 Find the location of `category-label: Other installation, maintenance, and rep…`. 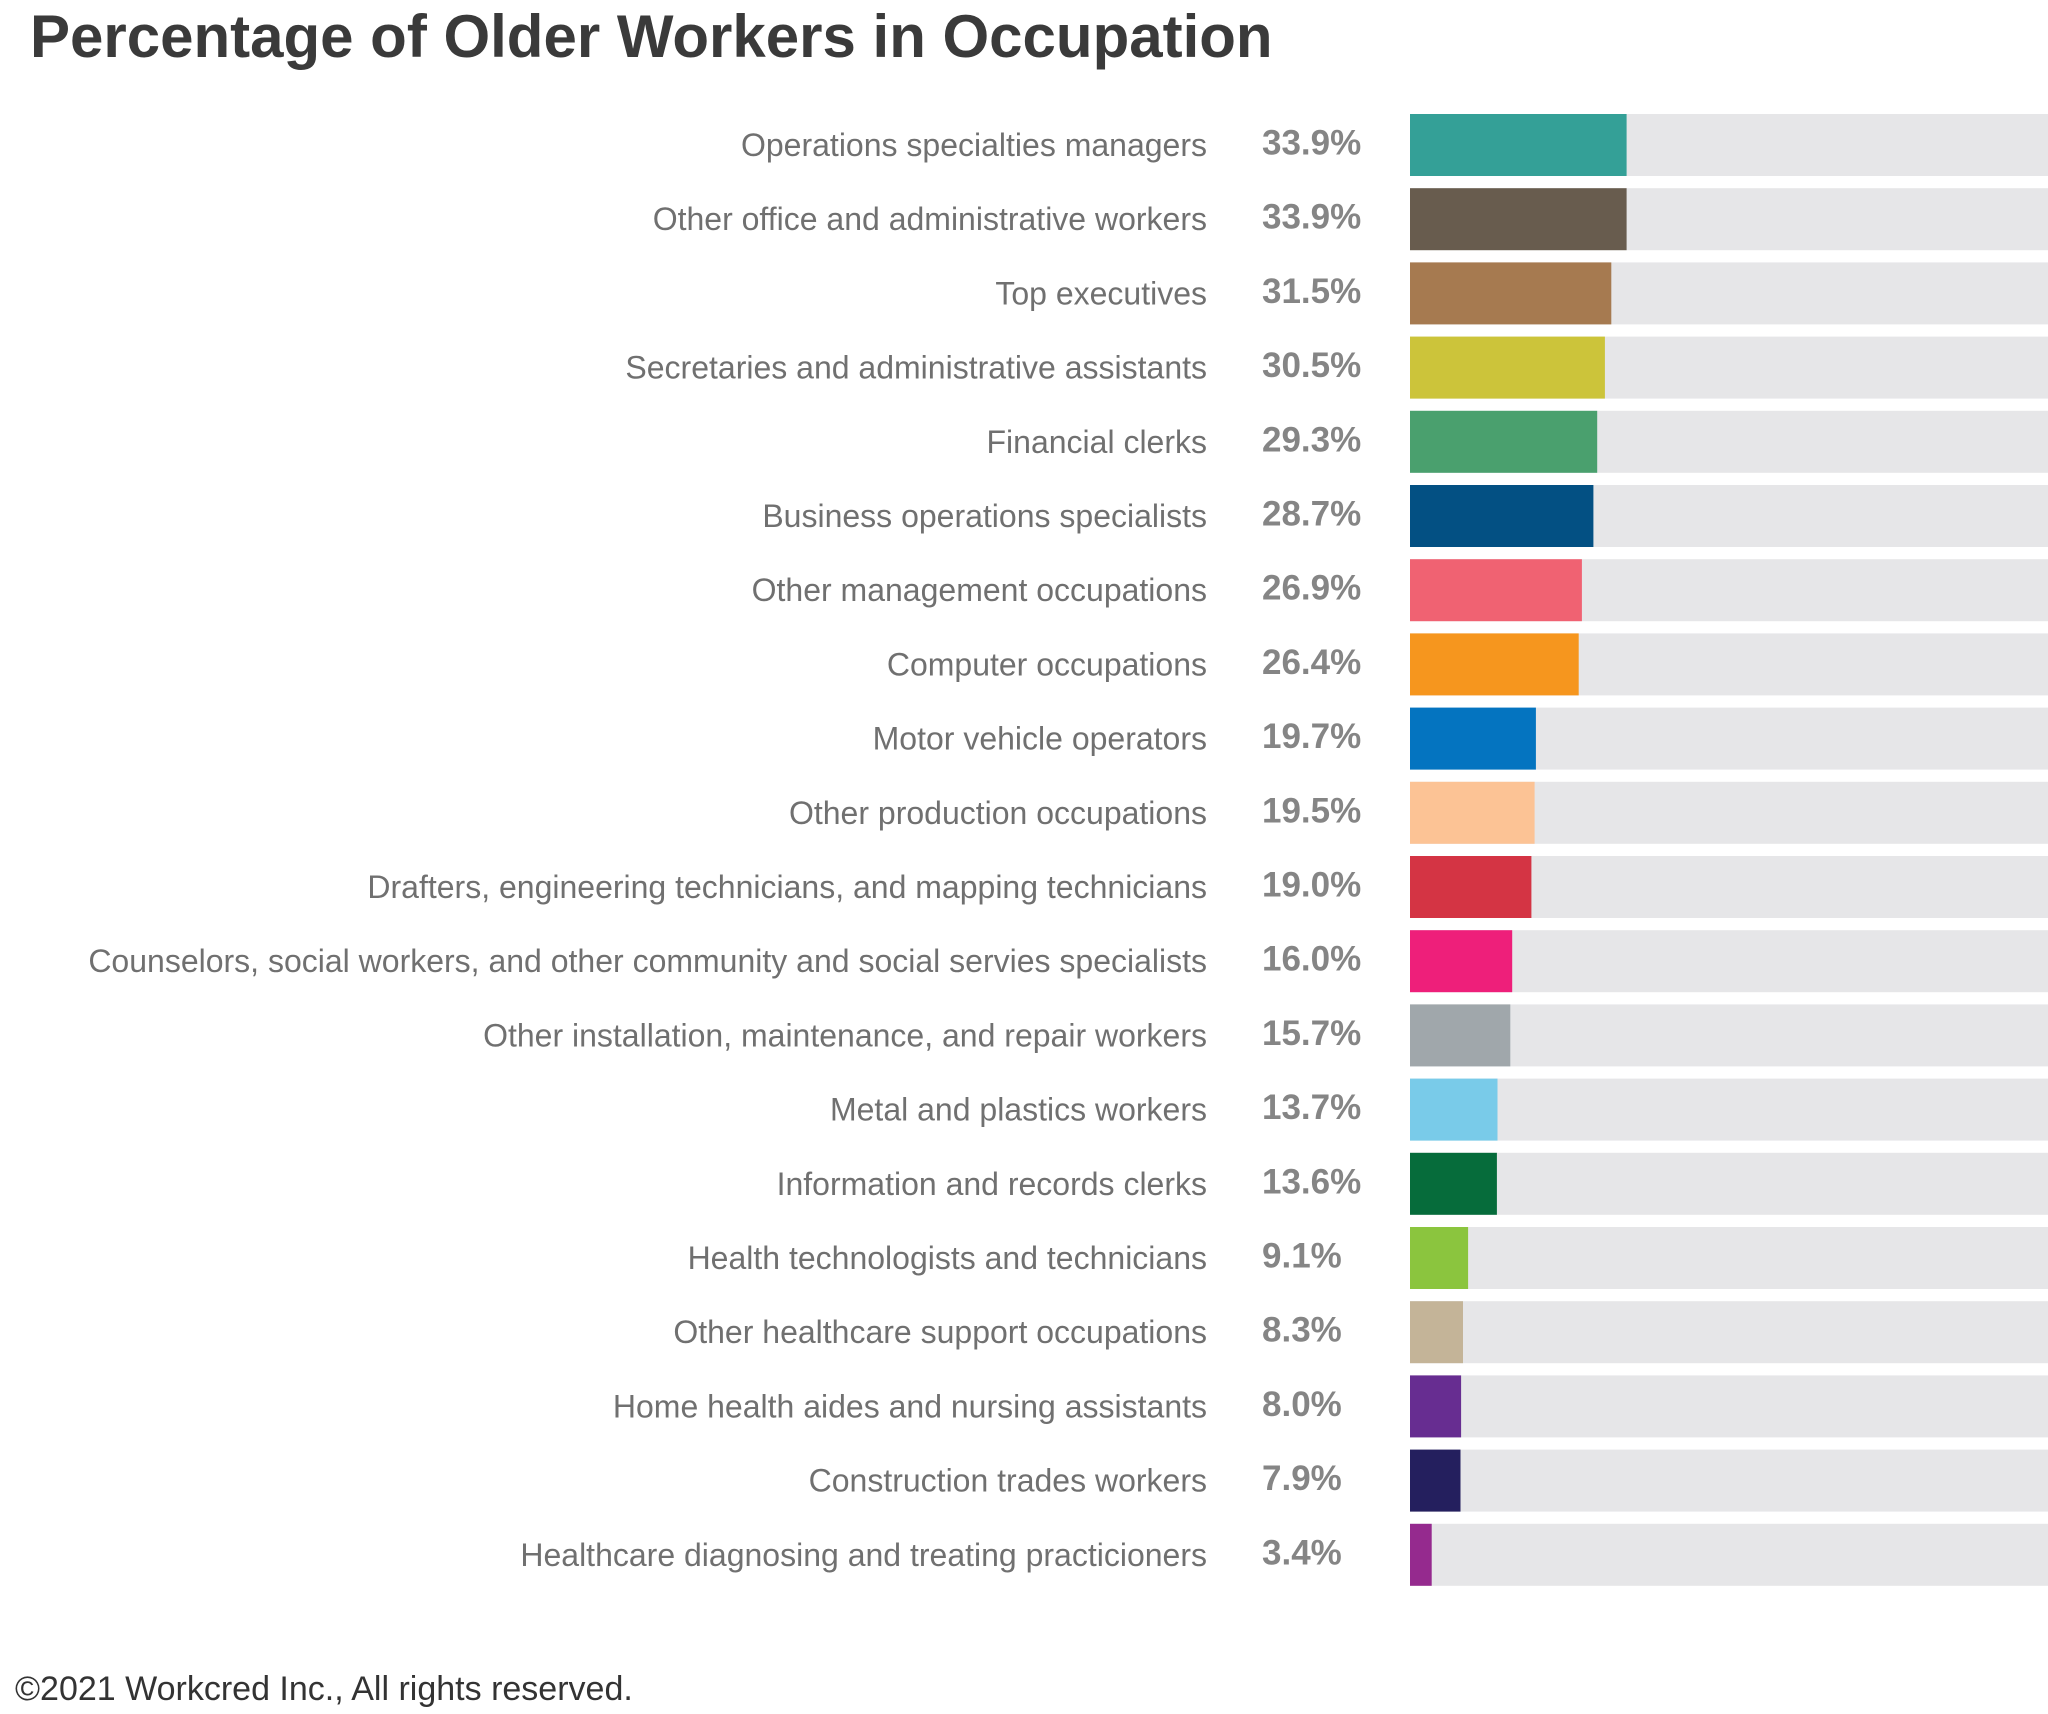

category-label: Other installation, maintenance, and rep… is located at coordinates (845, 1035).